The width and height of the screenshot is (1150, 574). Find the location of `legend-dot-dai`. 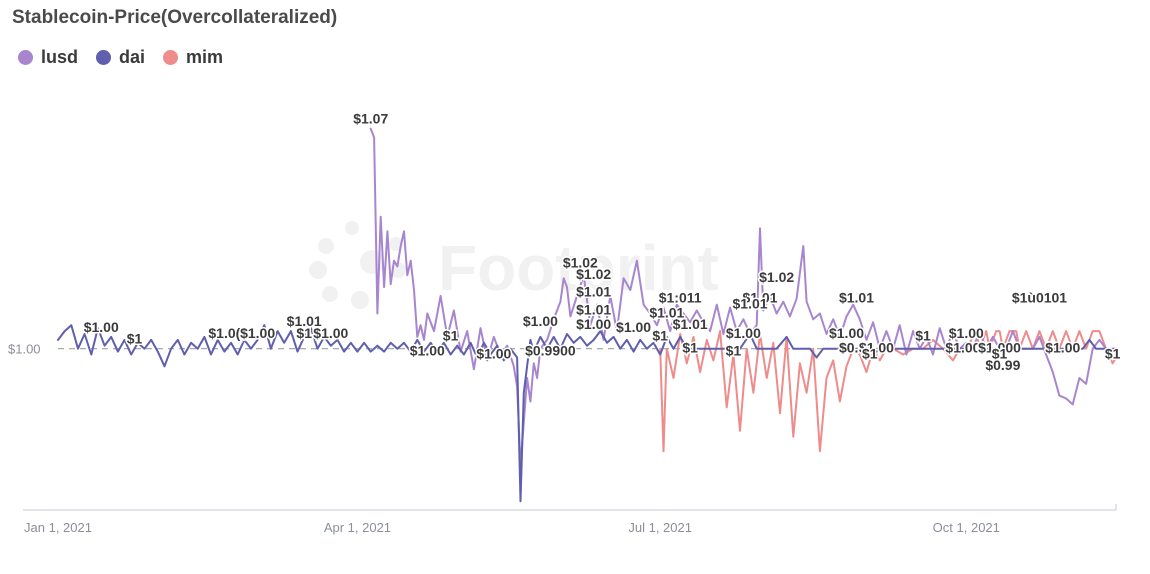

legend-dot-dai is located at coordinates (104, 57).